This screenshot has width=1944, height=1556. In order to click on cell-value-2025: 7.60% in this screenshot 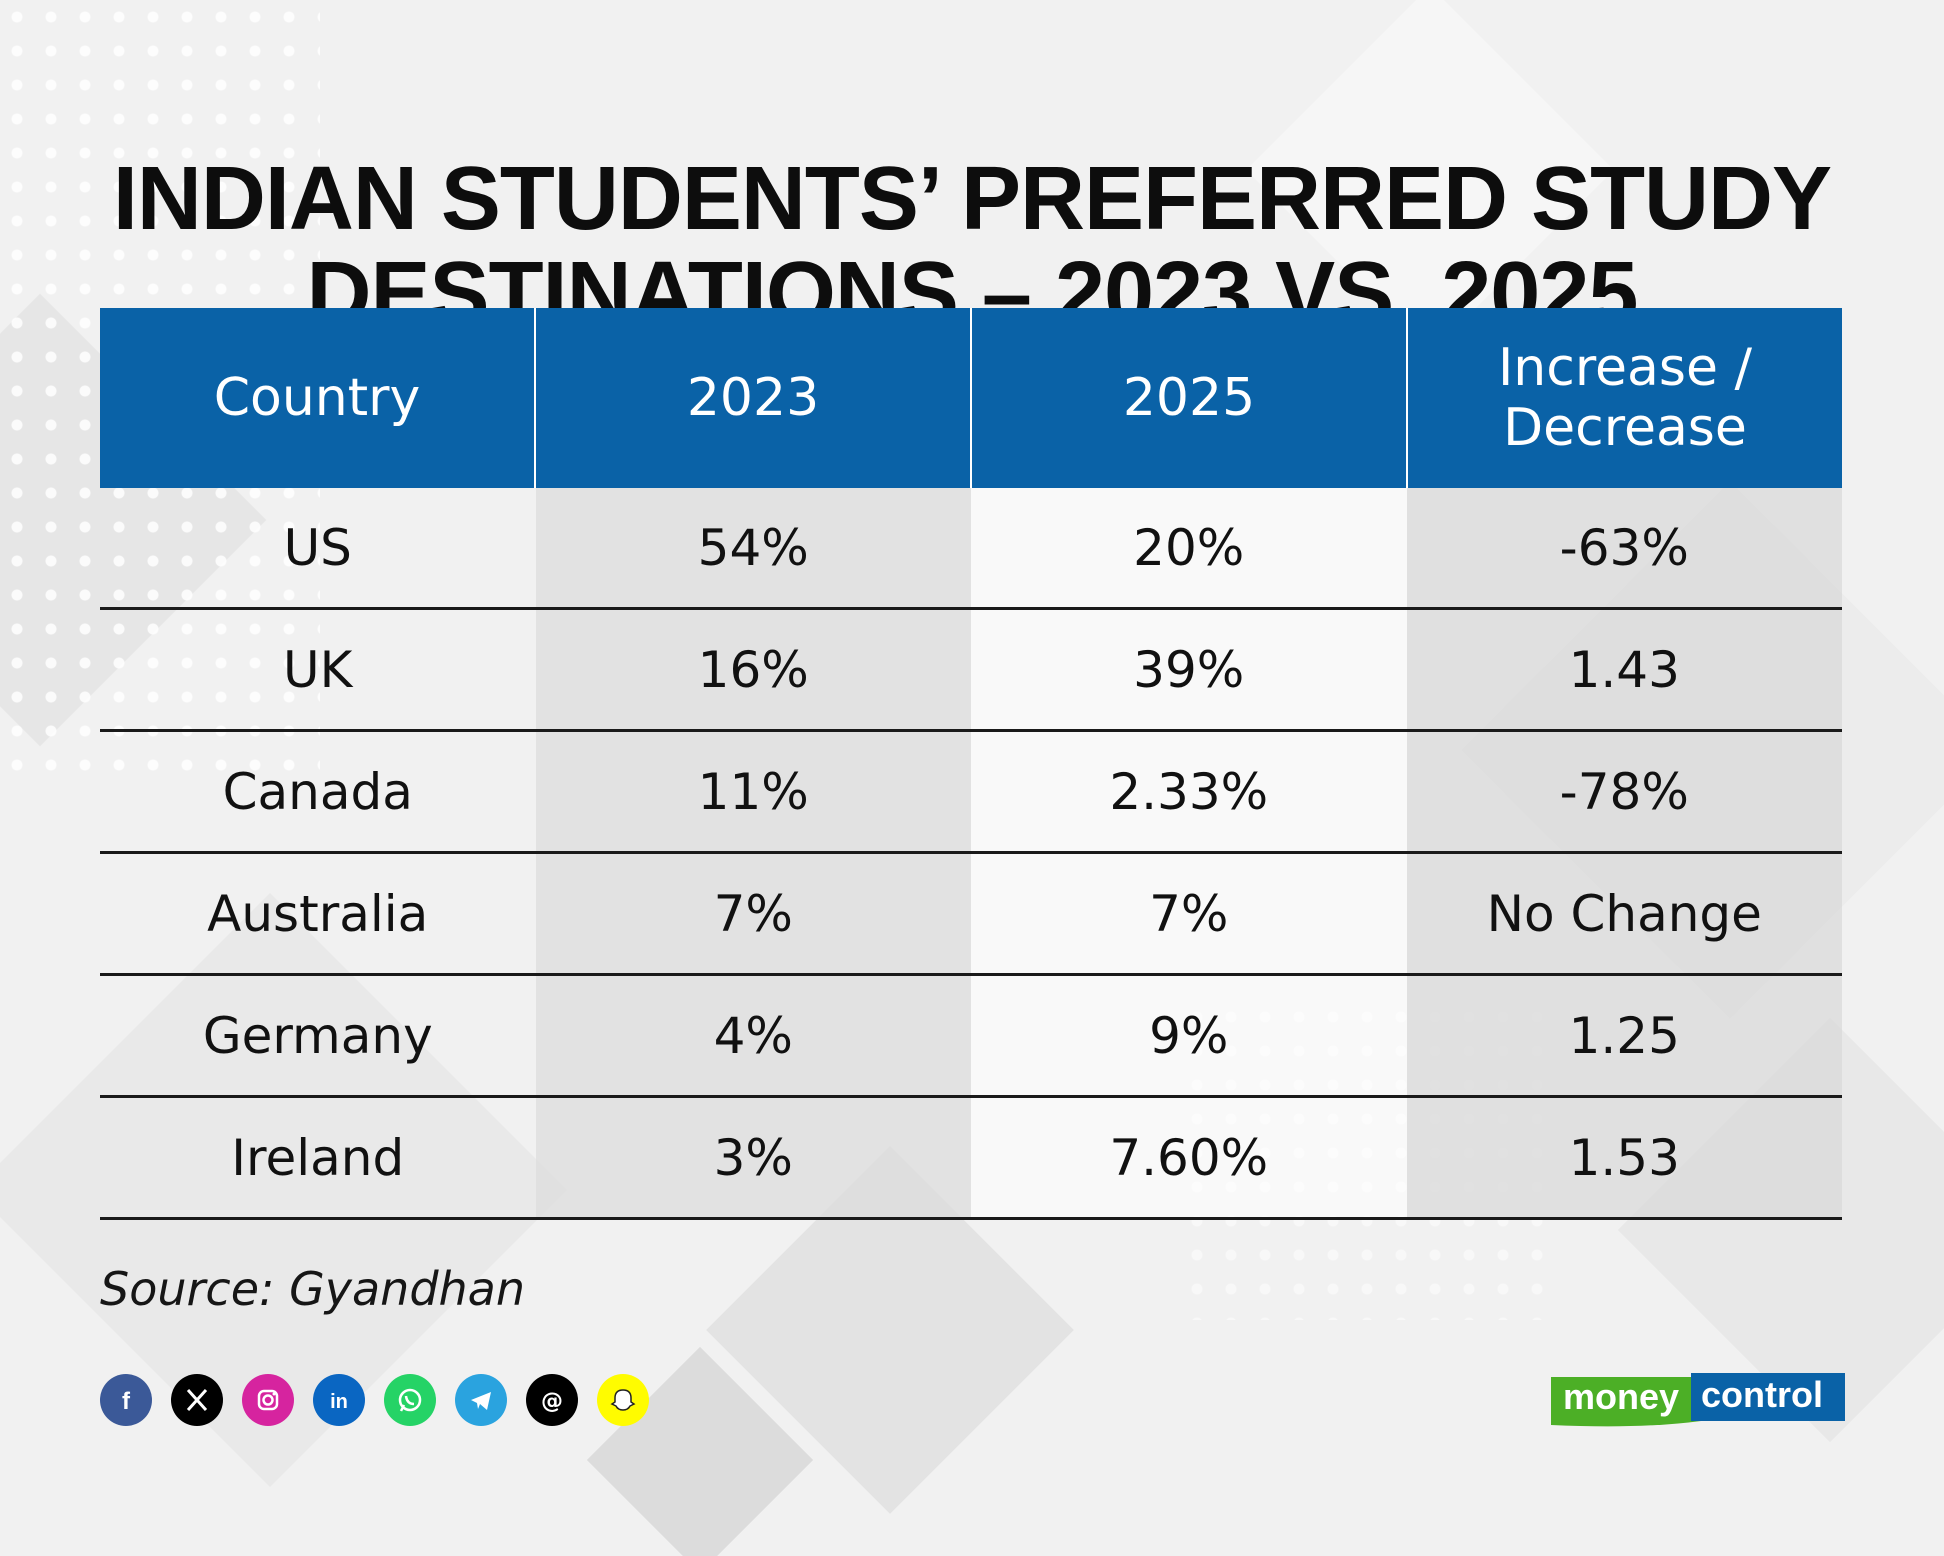, I will do `click(1189, 1157)`.